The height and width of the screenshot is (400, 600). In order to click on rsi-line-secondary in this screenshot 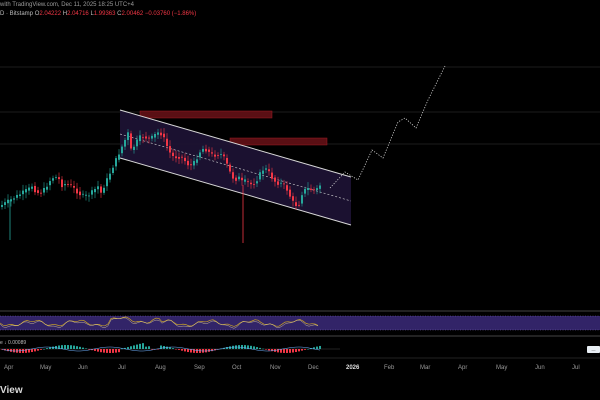, I will do `click(159, 323)`.